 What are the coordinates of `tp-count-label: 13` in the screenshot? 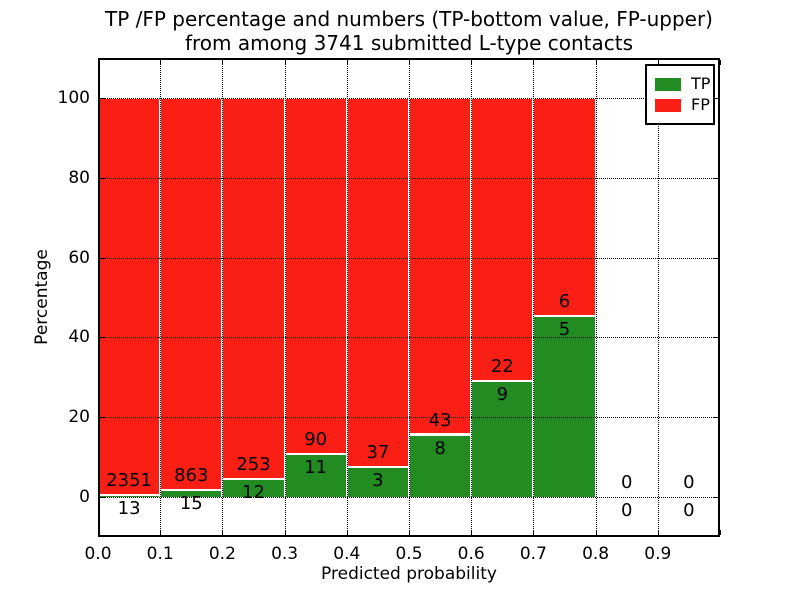 It's located at (129, 508).